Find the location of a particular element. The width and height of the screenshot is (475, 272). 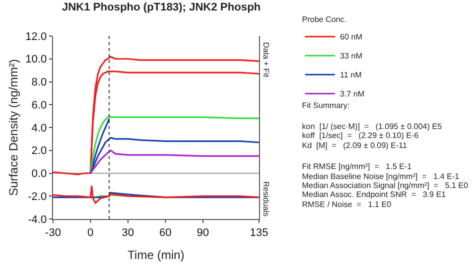

text: Fit Summary: is located at coordinates (326, 105).